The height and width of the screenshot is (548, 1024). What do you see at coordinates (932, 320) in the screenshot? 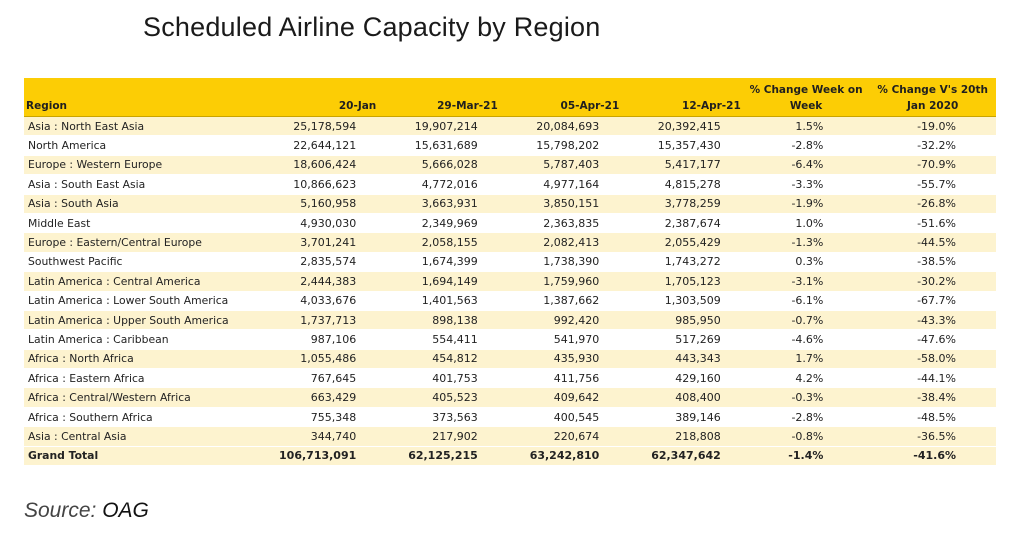
I see `cell-jan-change: -43.3%` at bounding box center [932, 320].